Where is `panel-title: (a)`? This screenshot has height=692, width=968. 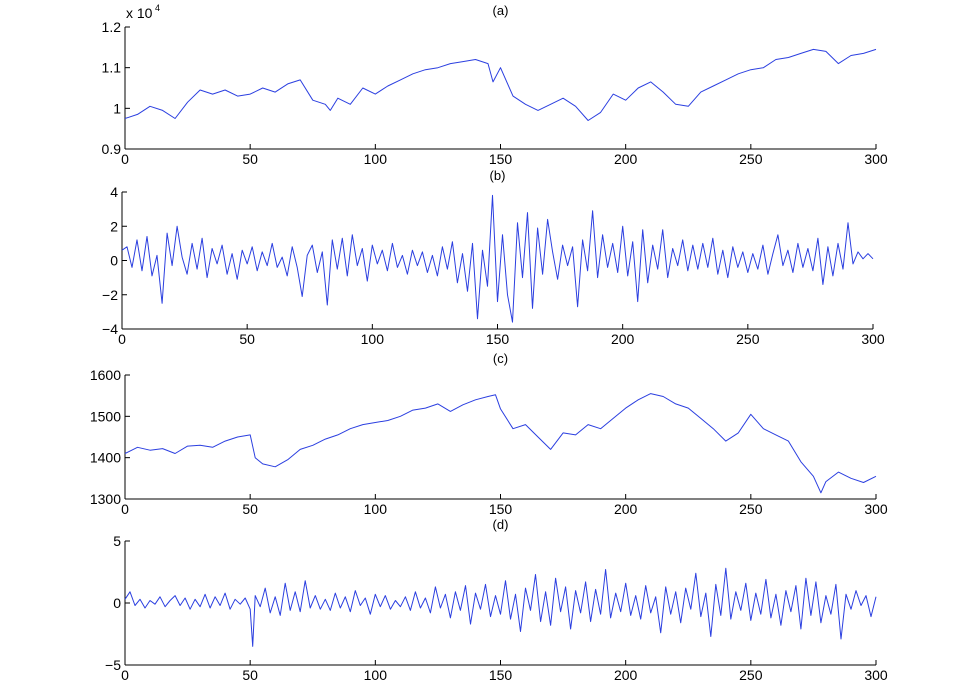
panel-title: (a) is located at coordinates (501, 10).